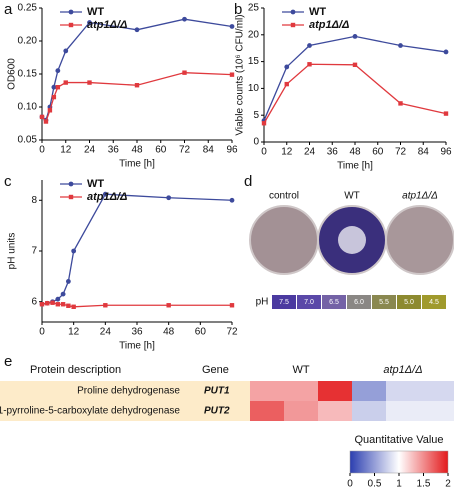 This screenshot has height=500, width=454. I want to click on x-tick-label: 72, so click(185, 150).